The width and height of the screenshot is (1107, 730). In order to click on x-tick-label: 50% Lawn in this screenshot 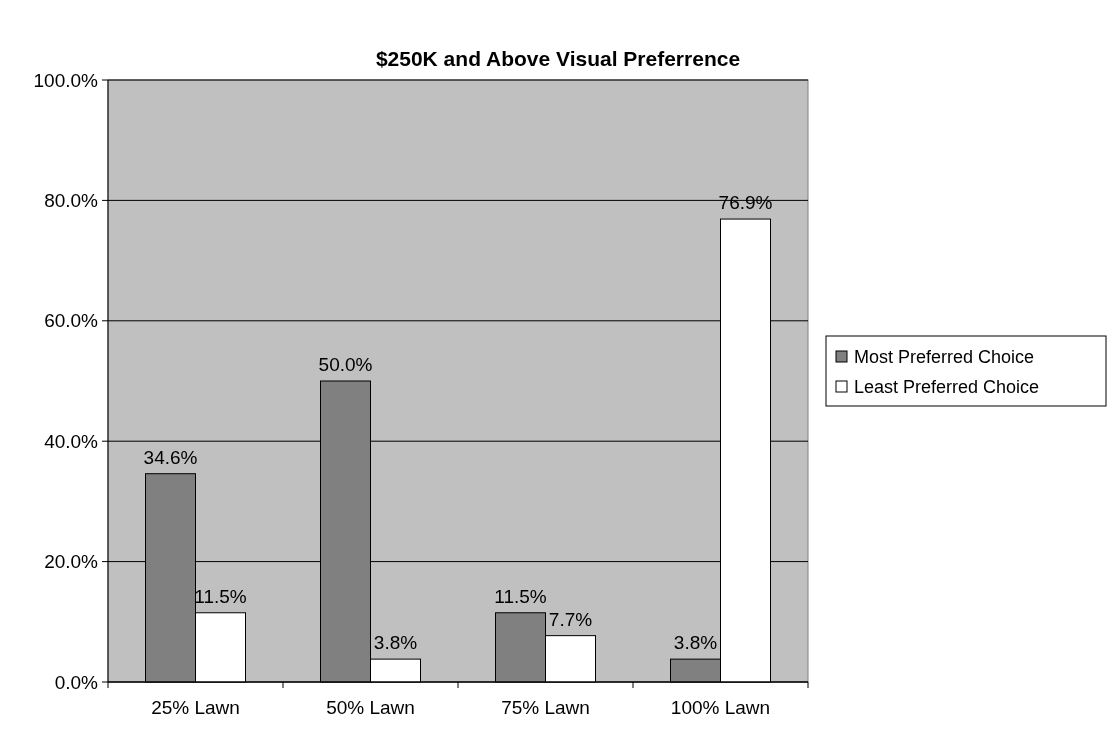, I will do `click(370, 707)`.